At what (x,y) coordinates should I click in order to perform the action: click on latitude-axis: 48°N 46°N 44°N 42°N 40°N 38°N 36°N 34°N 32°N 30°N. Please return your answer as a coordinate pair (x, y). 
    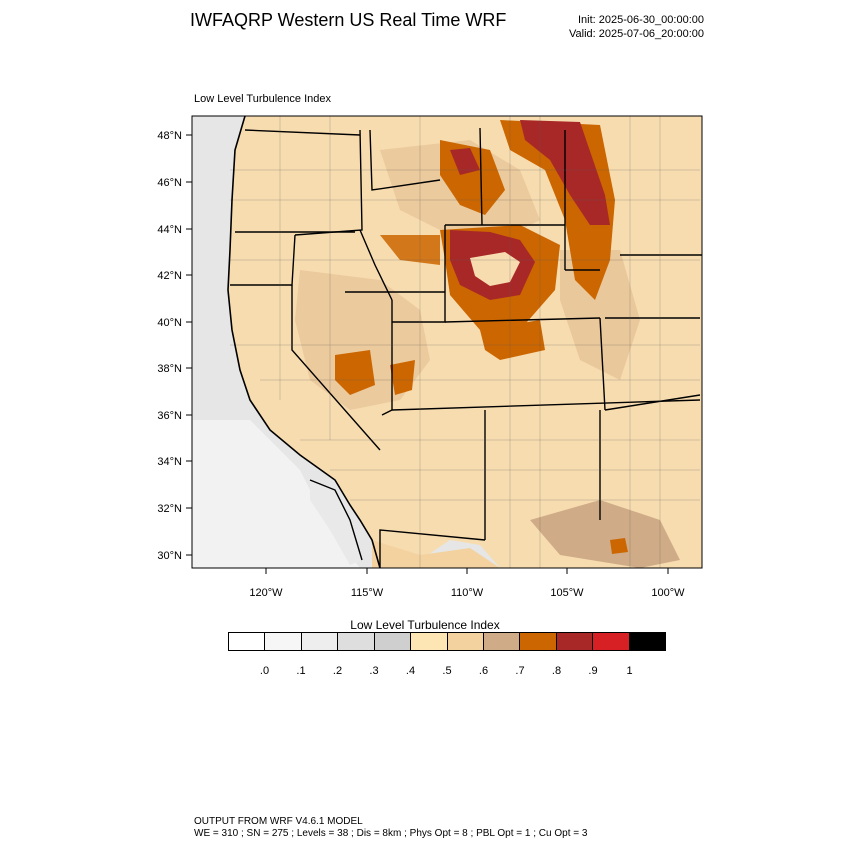
    Looking at the image, I should click on (174, 346).